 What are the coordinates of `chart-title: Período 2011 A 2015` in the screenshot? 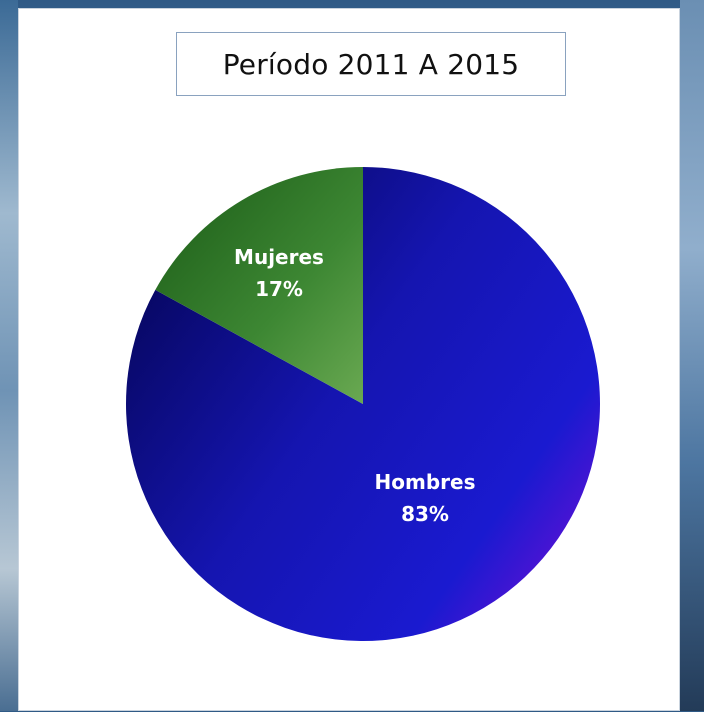 It's located at (371, 64).